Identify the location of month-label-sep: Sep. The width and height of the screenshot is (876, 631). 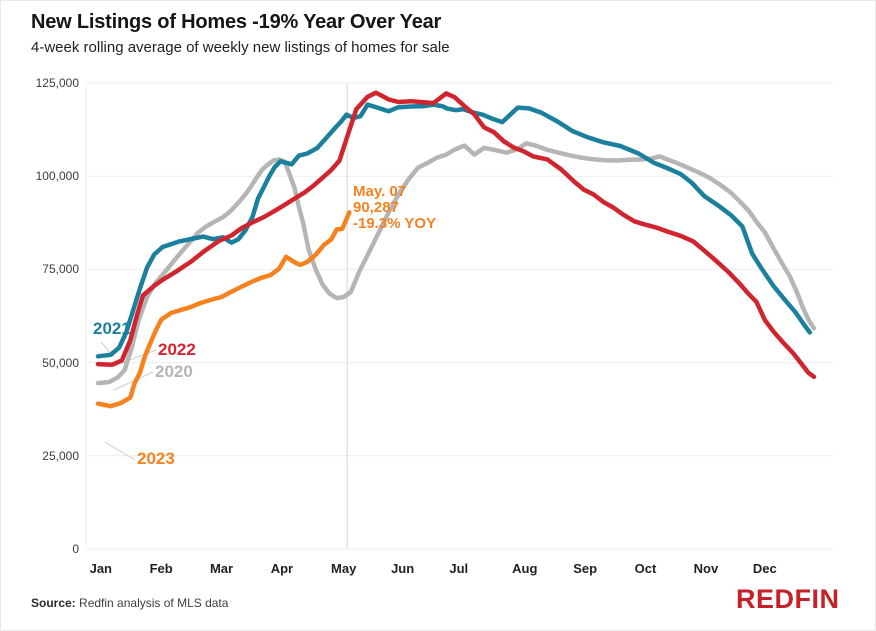
(585, 568).